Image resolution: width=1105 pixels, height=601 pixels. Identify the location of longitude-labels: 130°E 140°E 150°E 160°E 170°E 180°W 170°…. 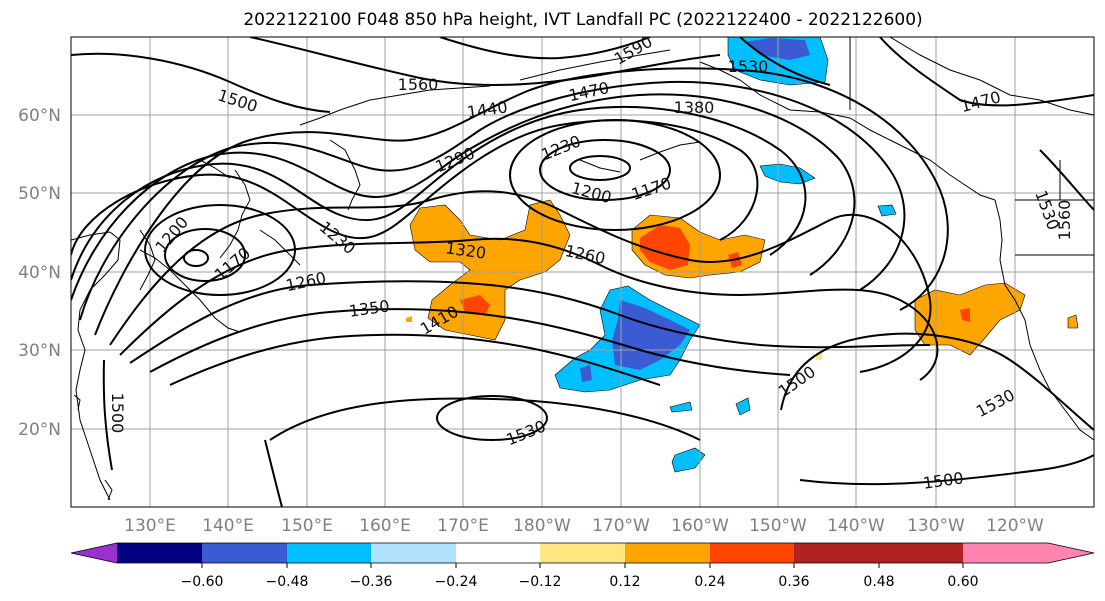
(584, 526).